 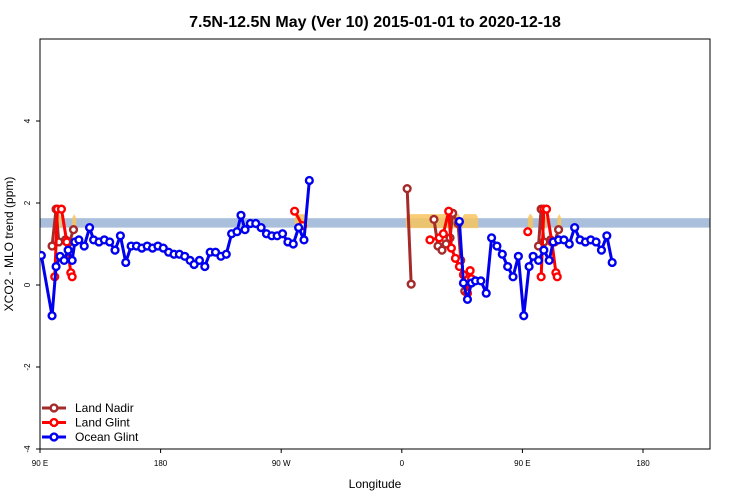 I want to click on y-tick-label: -2, so click(x=27, y=367).